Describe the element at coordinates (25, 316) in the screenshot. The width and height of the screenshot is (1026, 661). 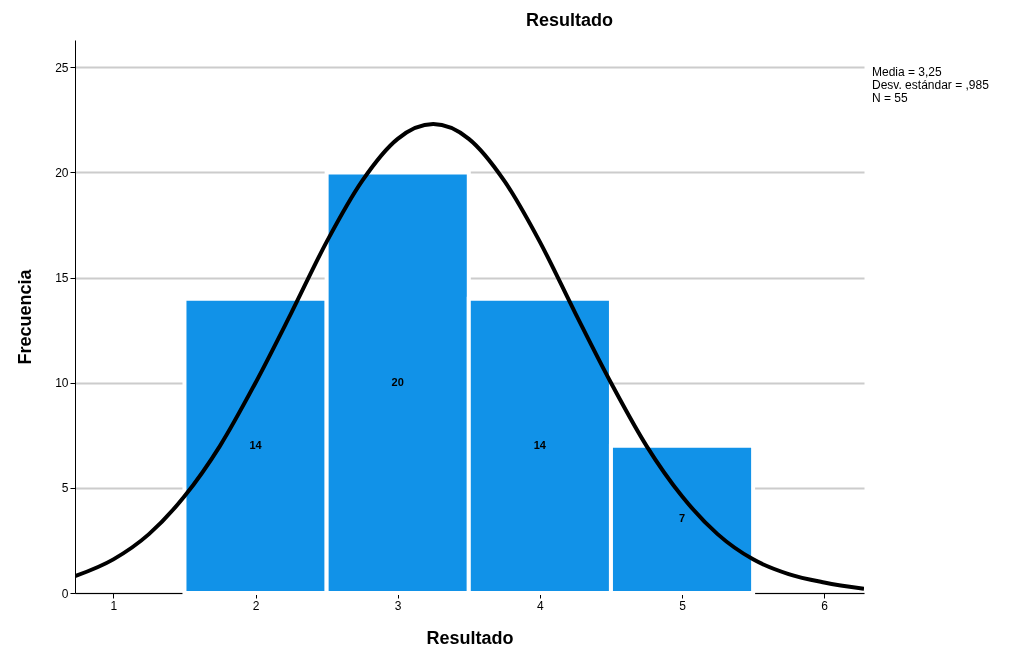
I see `y-axis-title: Frecuencia` at that location.